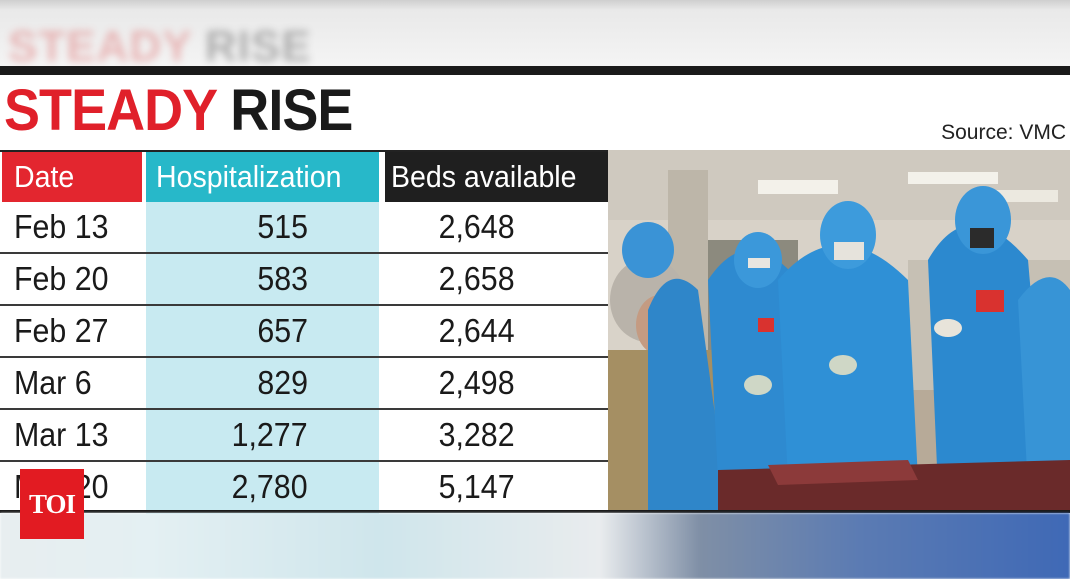 This screenshot has width=1070, height=579. I want to click on cell-beds: 5,147, so click(477, 486).